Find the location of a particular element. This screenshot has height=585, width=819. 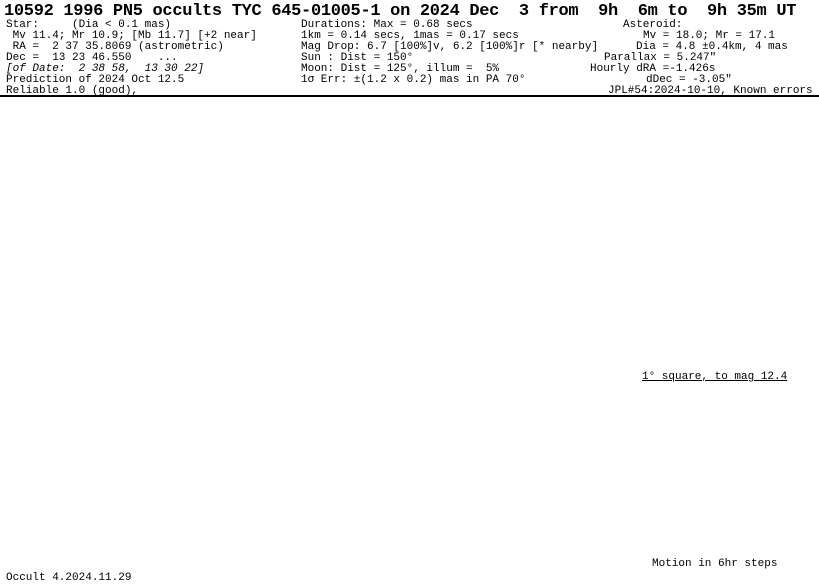

path-end-marker is located at coordinates (800, 284).